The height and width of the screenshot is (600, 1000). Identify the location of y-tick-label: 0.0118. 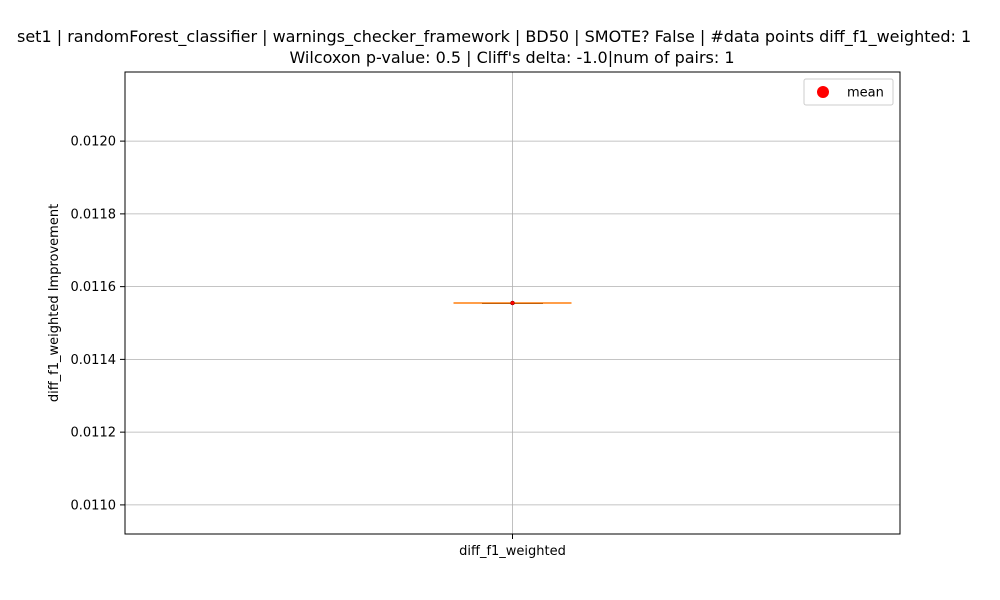
(94, 214).